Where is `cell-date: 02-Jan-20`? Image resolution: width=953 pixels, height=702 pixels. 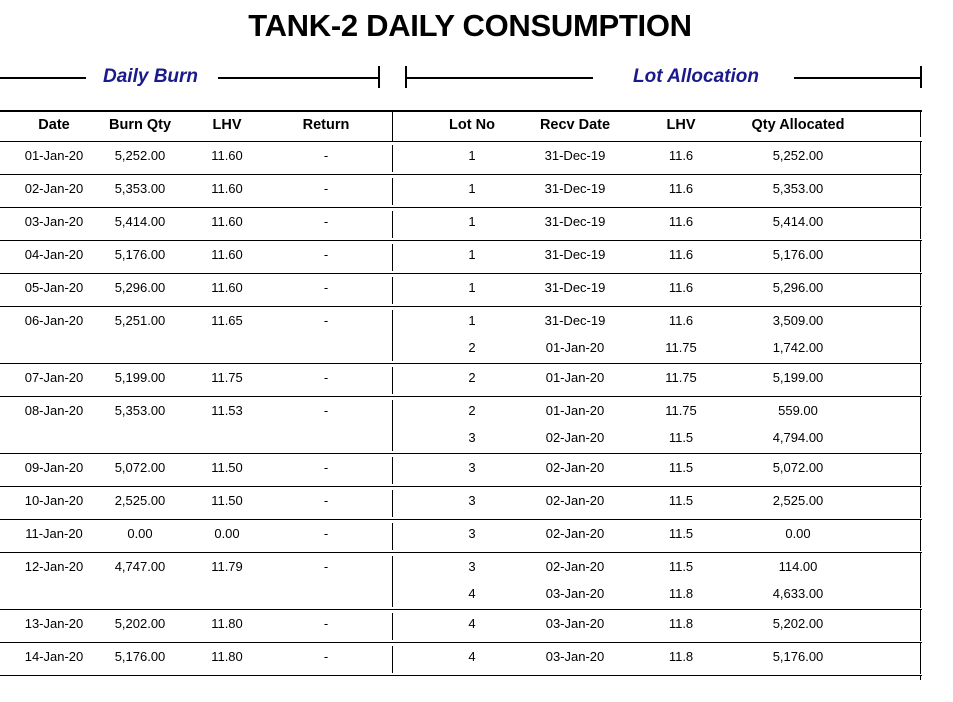
cell-date: 02-Jan-20 is located at coordinates (54, 188).